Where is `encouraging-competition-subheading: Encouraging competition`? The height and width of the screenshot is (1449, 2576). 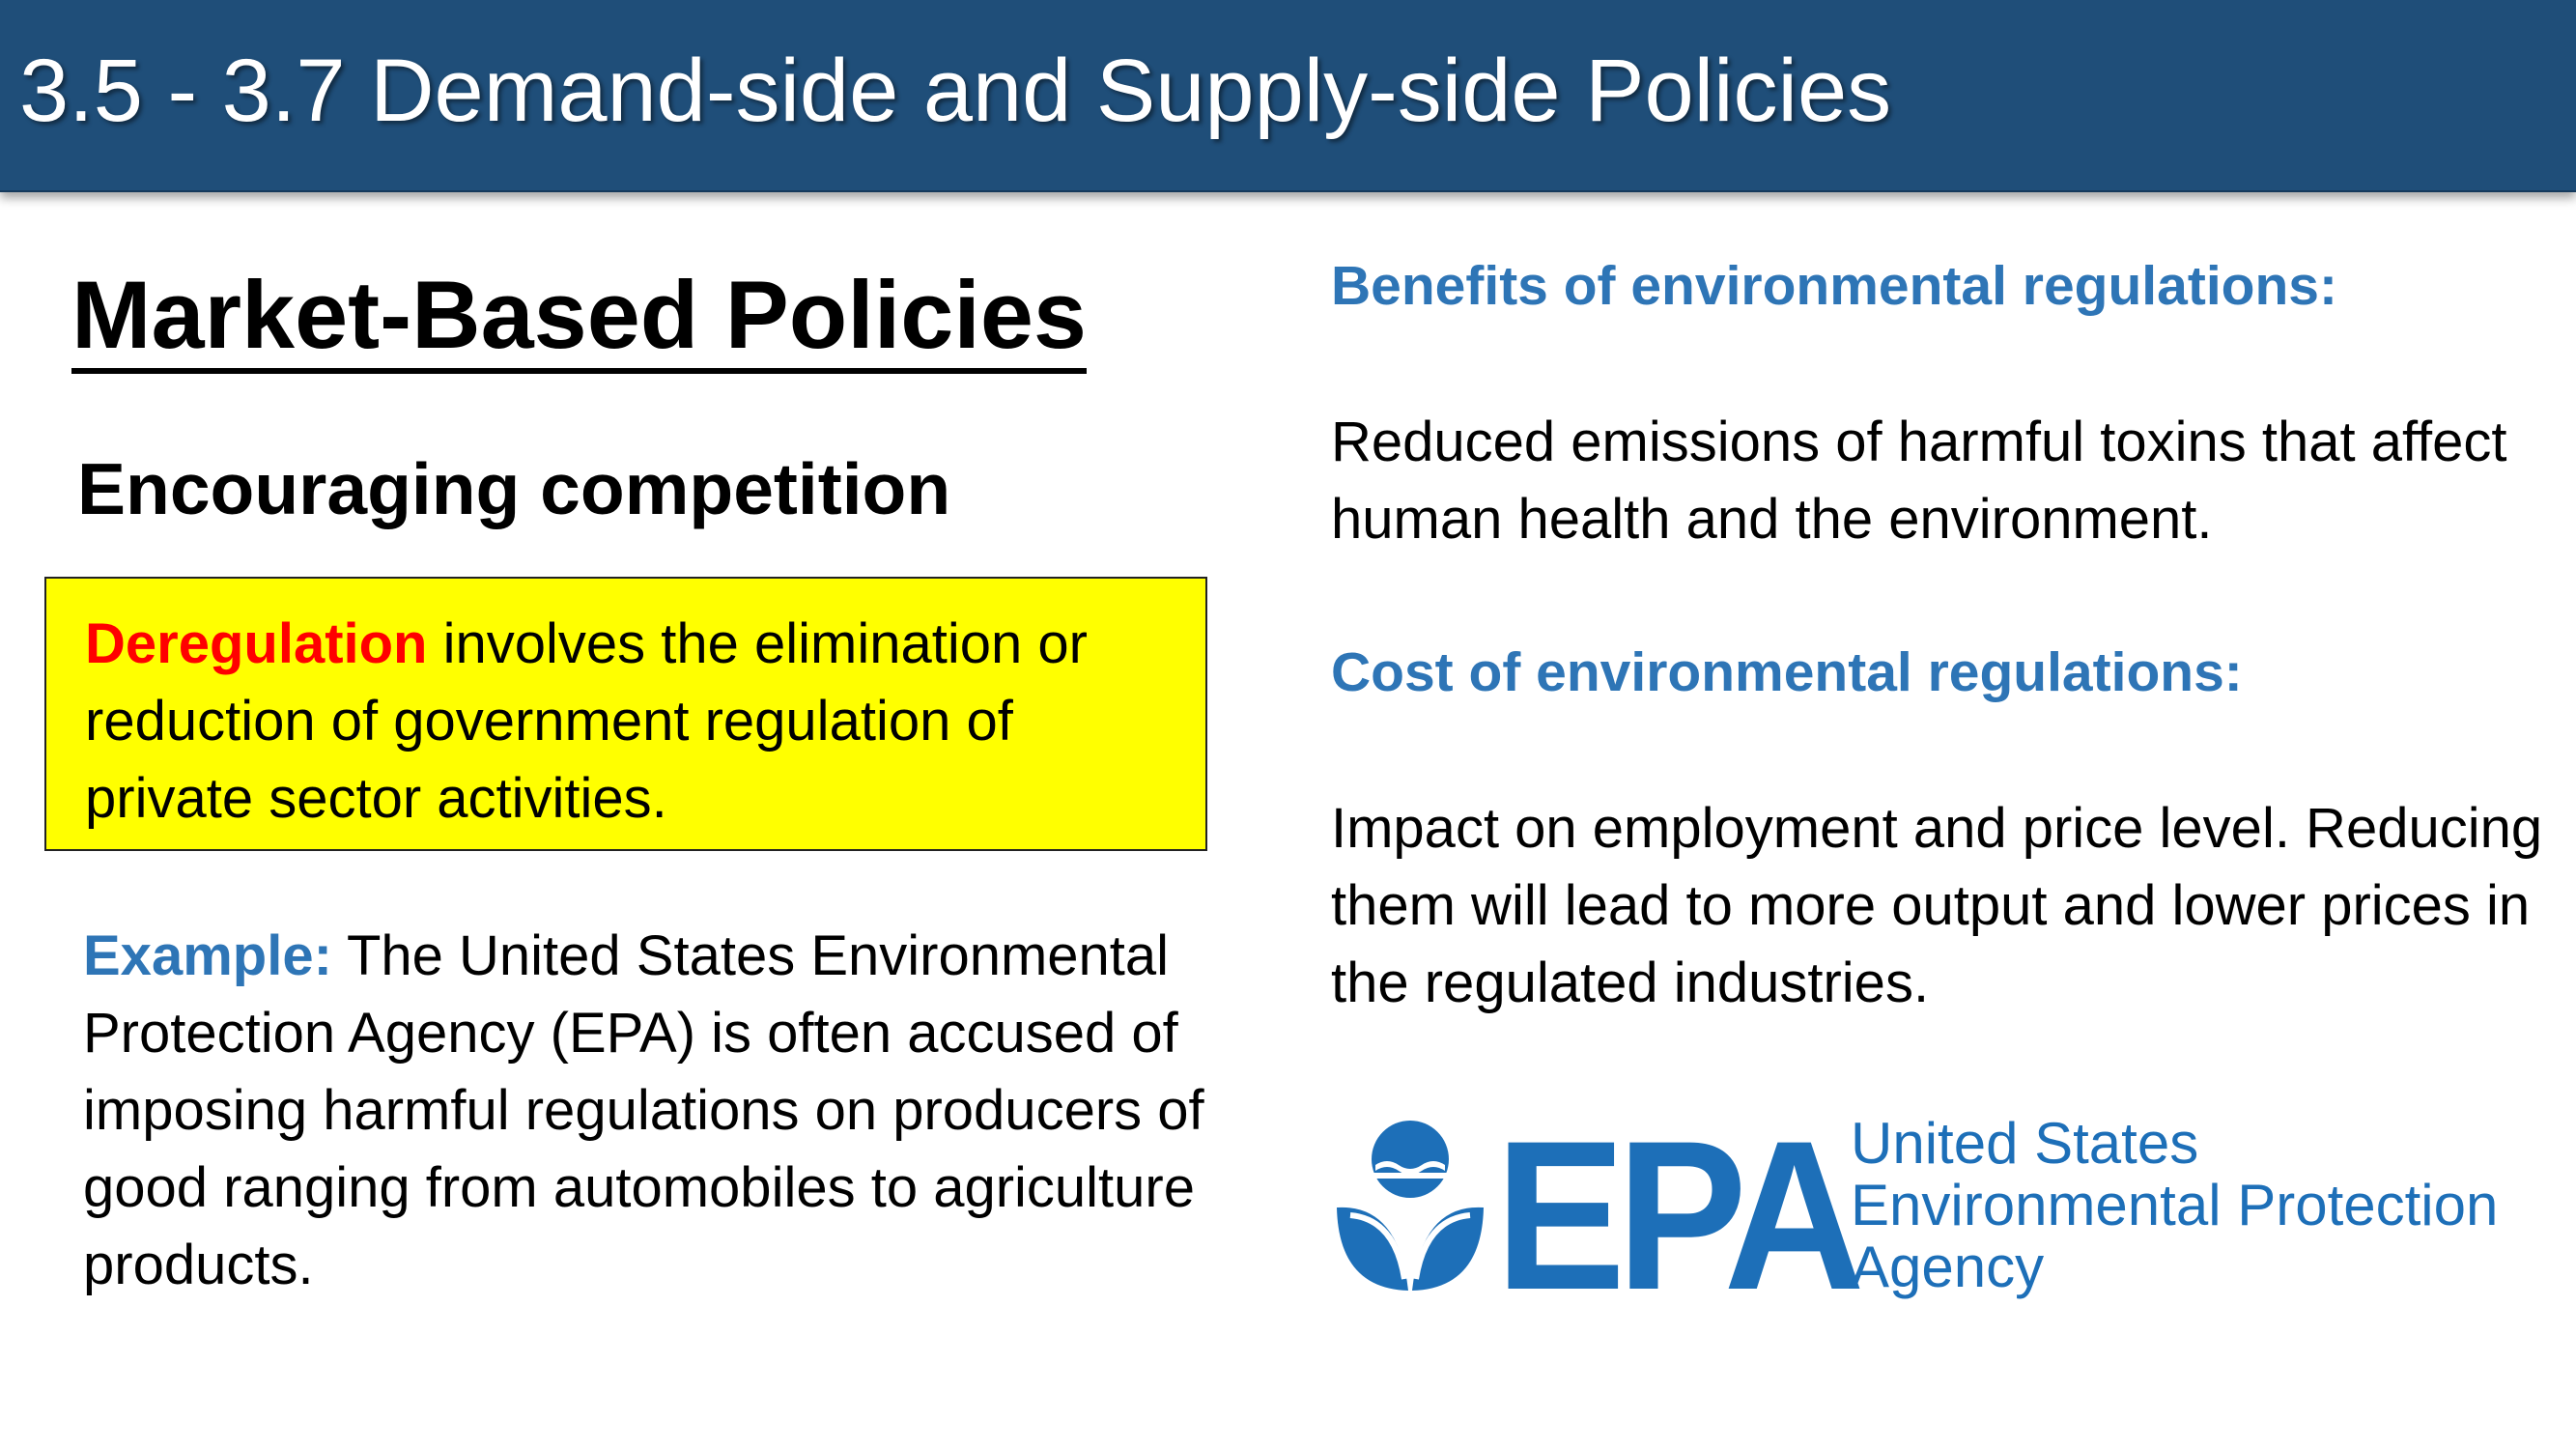
encouraging-competition-subheading: Encouraging competition is located at coordinates (514, 488).